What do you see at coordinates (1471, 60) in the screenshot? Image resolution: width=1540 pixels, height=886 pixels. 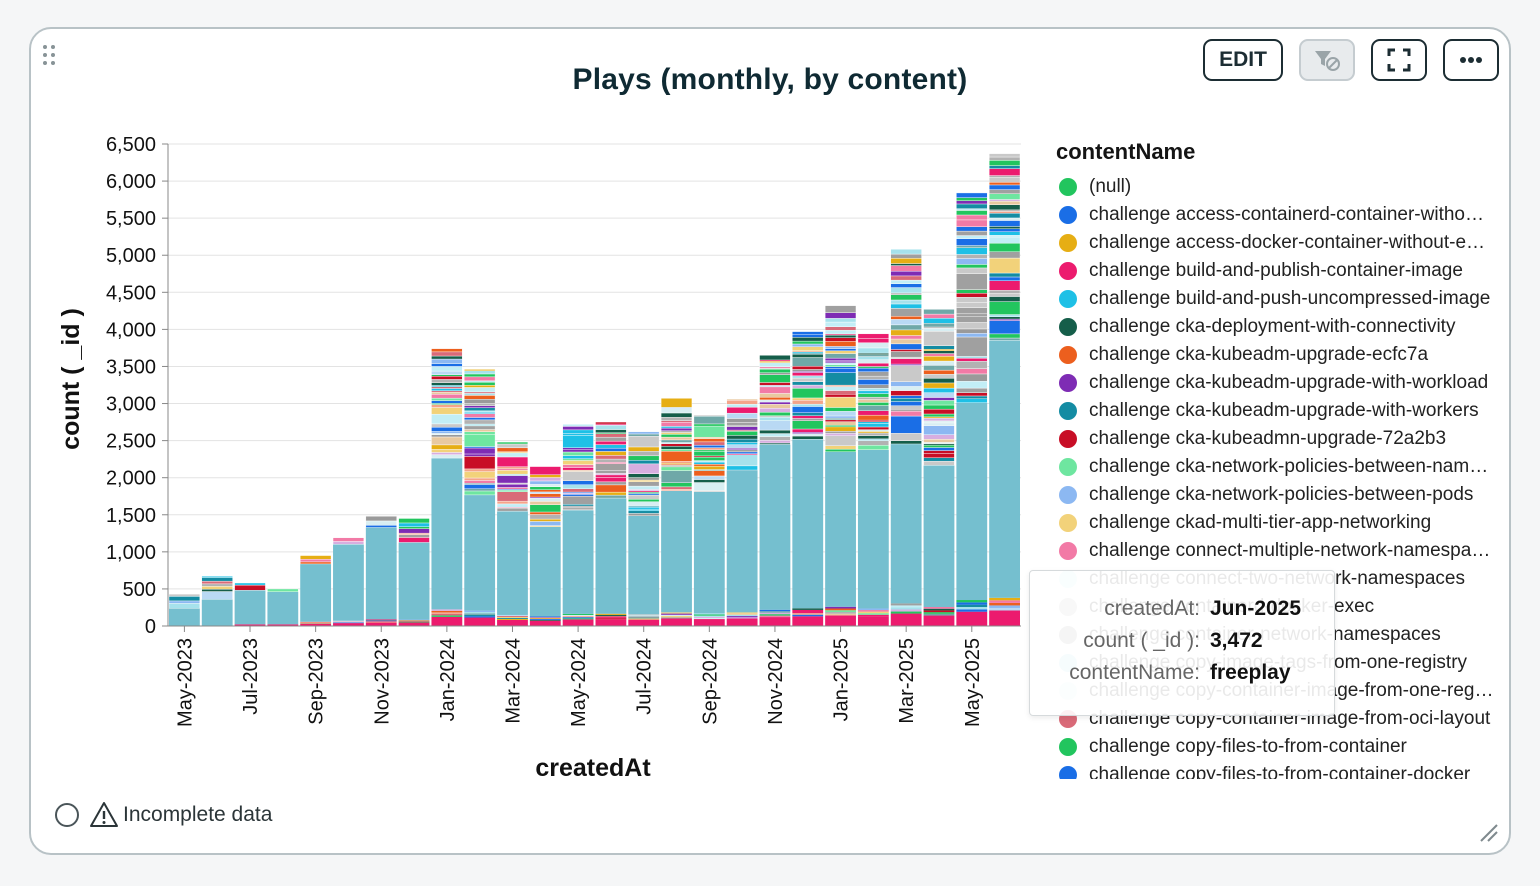 I see `more-options-button` at bounding box center [1471, 60].